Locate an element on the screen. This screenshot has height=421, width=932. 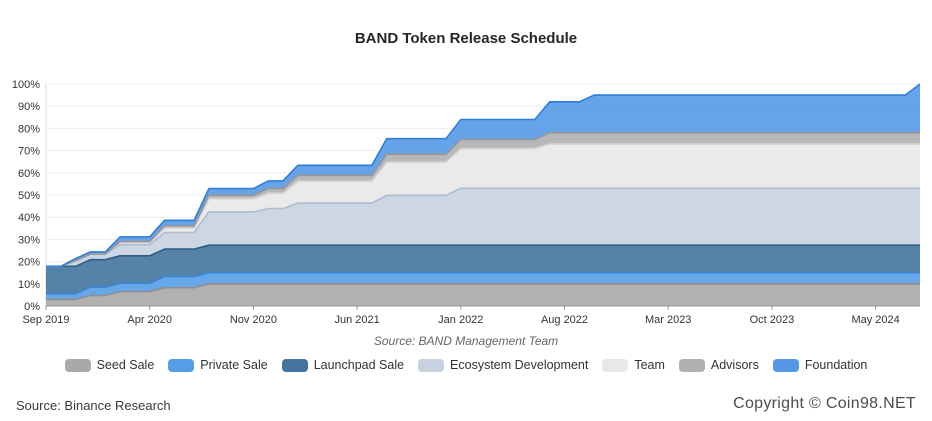
legend-item-private-sale: Private Sale is located at coordinates (218, 365).